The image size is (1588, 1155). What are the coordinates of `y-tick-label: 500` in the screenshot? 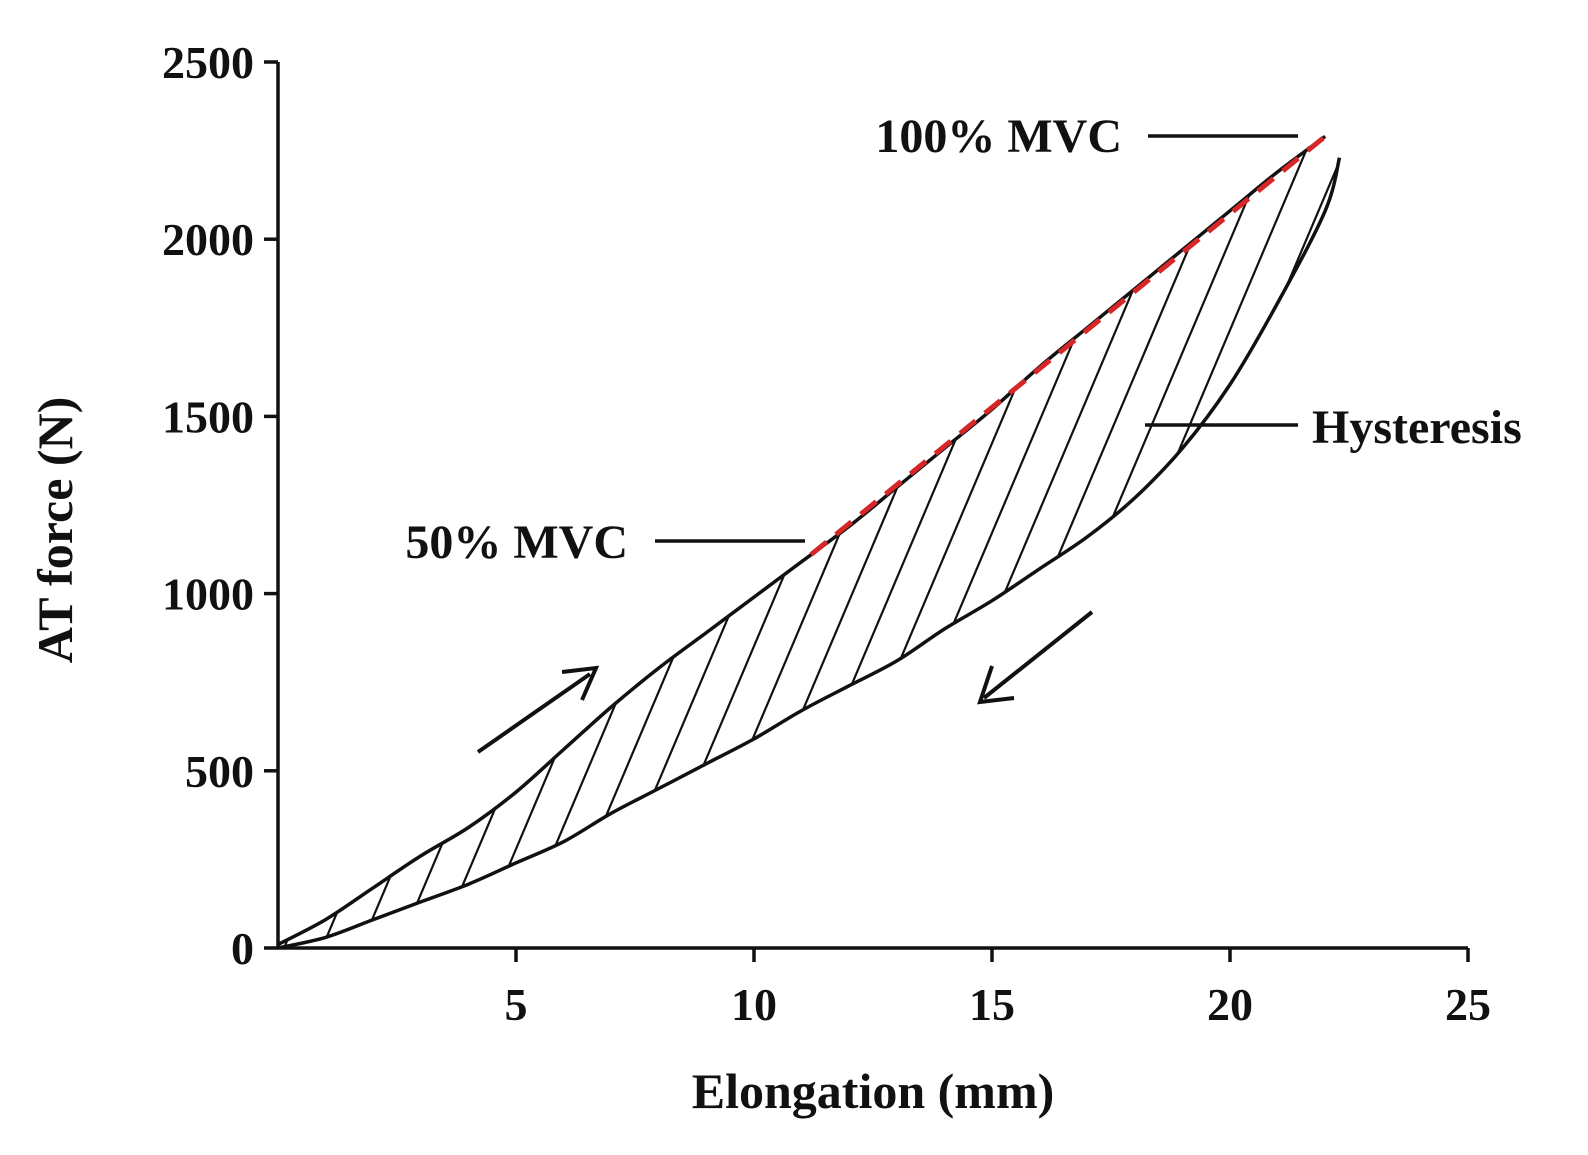 It's located at (219, 771).